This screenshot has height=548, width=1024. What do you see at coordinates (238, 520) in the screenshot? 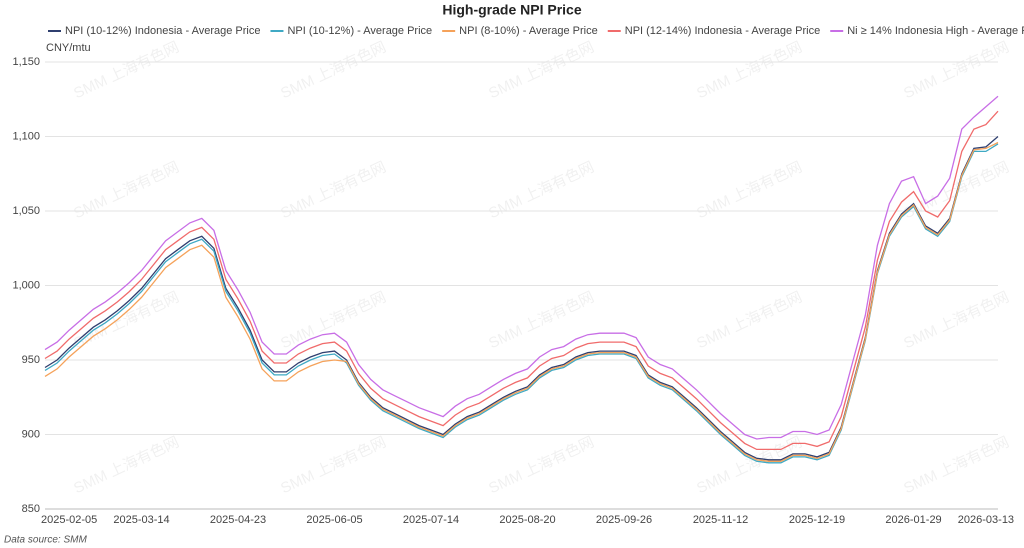
I see `x-tick-label: 2025-04-23` at bounding box center [238, 520].